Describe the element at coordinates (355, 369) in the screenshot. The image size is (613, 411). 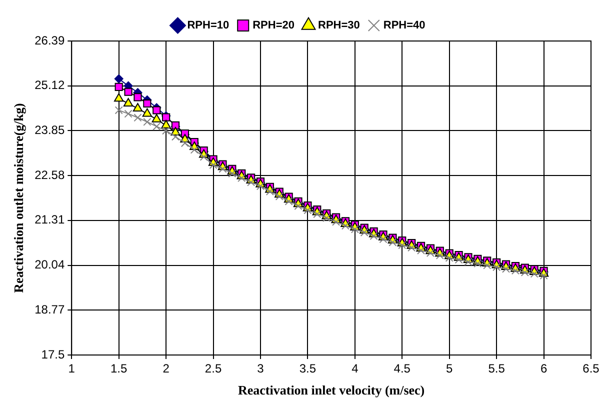
I see `x-tick-label: 4` at that location.